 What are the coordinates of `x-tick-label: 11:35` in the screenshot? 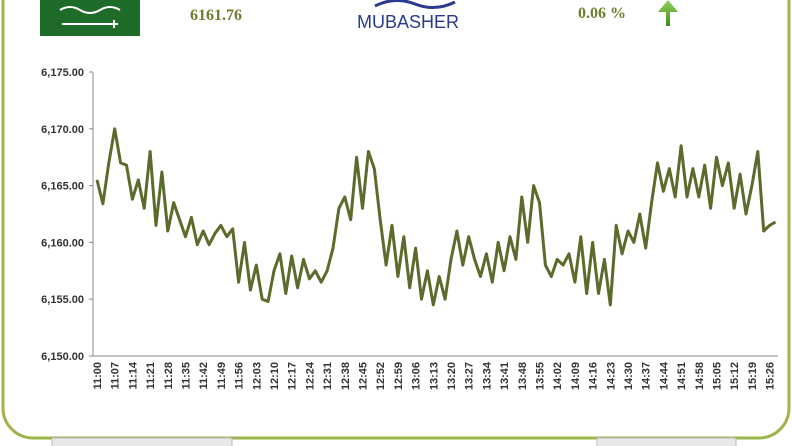 It's located at (187, 376).